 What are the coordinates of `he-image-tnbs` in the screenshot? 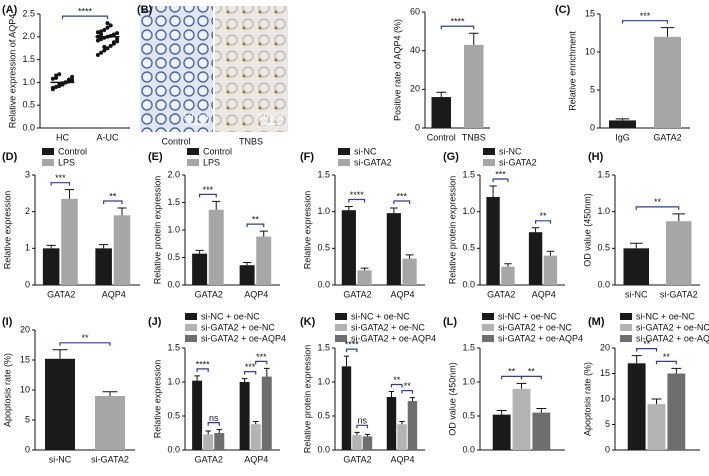 It's located at (251, 69).